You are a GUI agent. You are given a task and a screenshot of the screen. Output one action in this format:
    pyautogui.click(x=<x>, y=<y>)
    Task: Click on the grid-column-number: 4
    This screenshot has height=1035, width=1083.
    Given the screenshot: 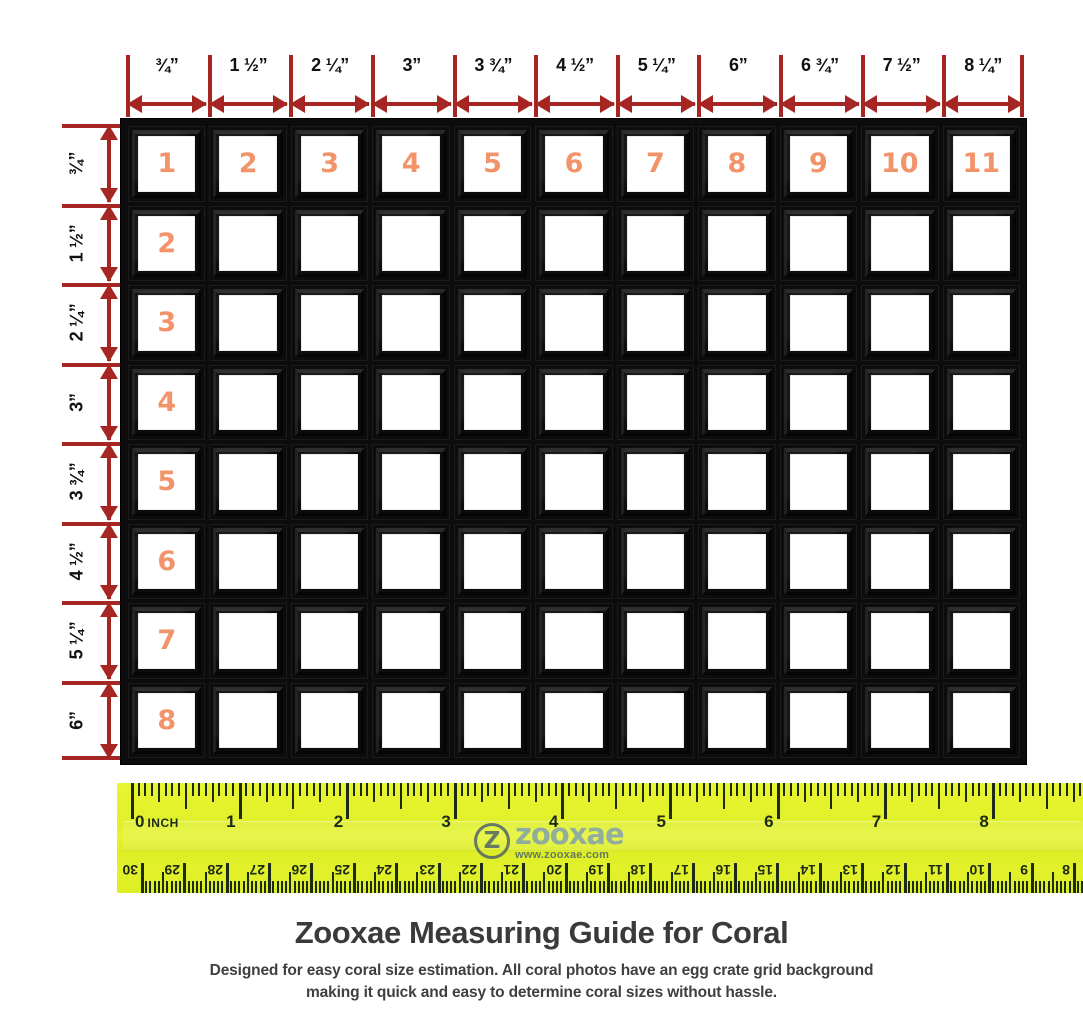 What is the action you would take?
    pyautogui.click(x=411, y=164)
    